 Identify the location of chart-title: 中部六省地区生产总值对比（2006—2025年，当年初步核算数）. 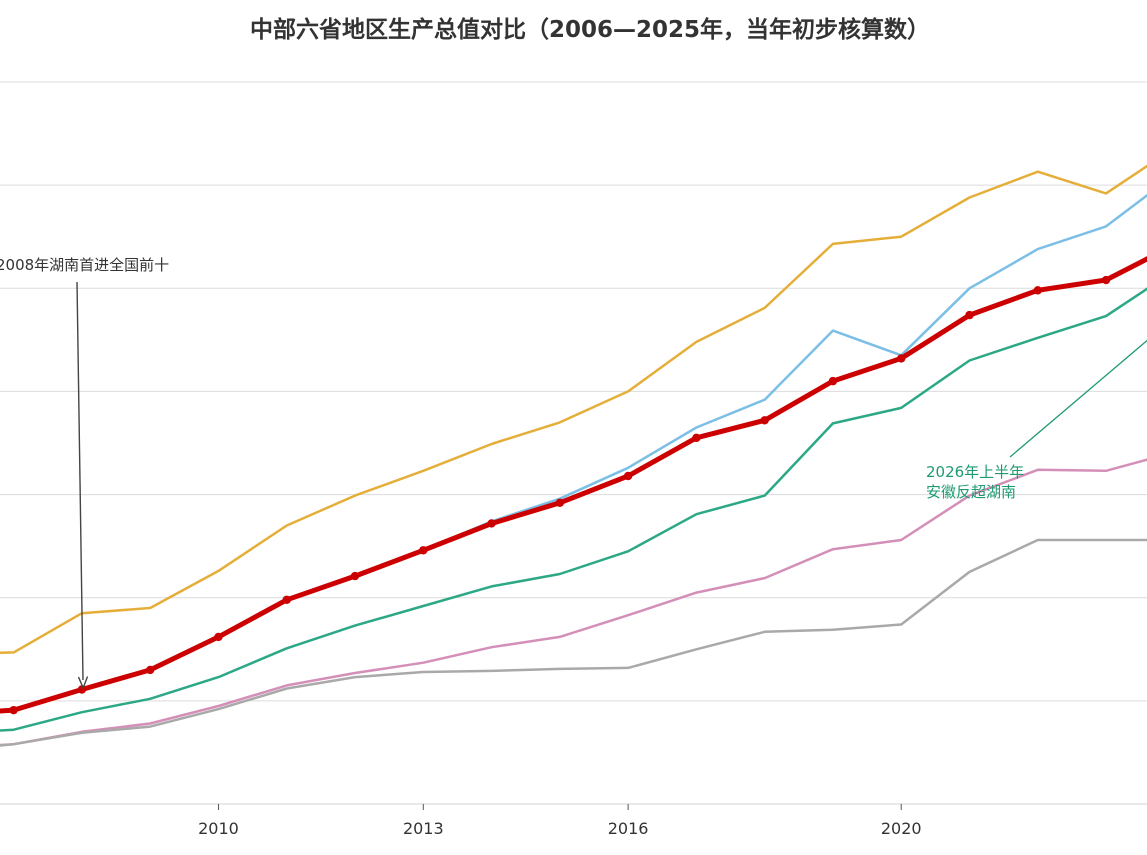
(590, 29).